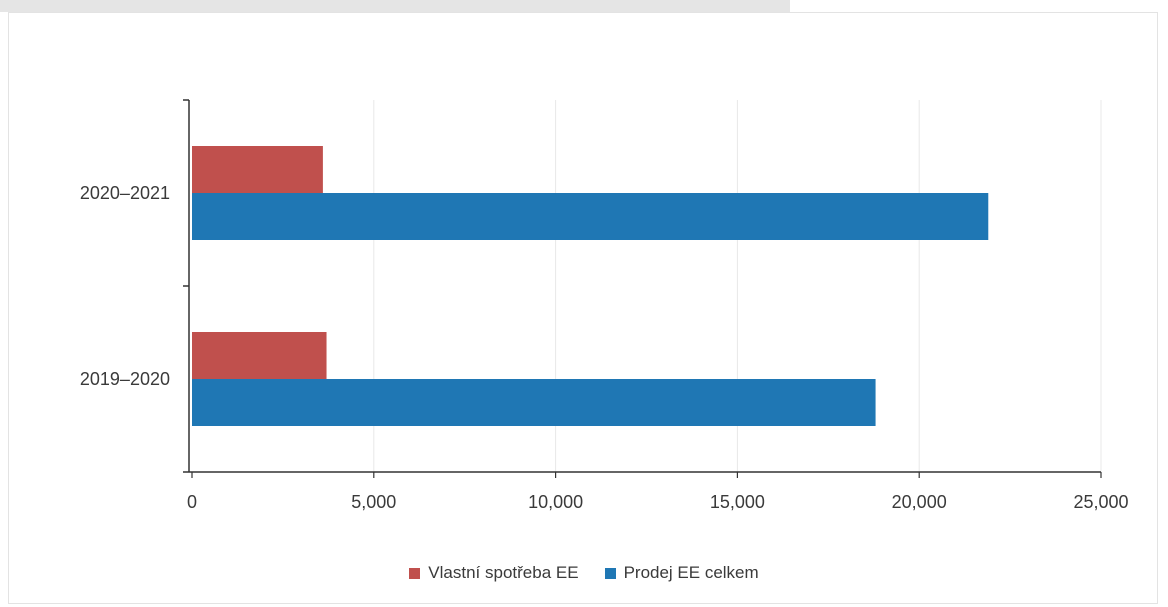  I want to click on x-tick-label: 20,000, so click(919, 502).